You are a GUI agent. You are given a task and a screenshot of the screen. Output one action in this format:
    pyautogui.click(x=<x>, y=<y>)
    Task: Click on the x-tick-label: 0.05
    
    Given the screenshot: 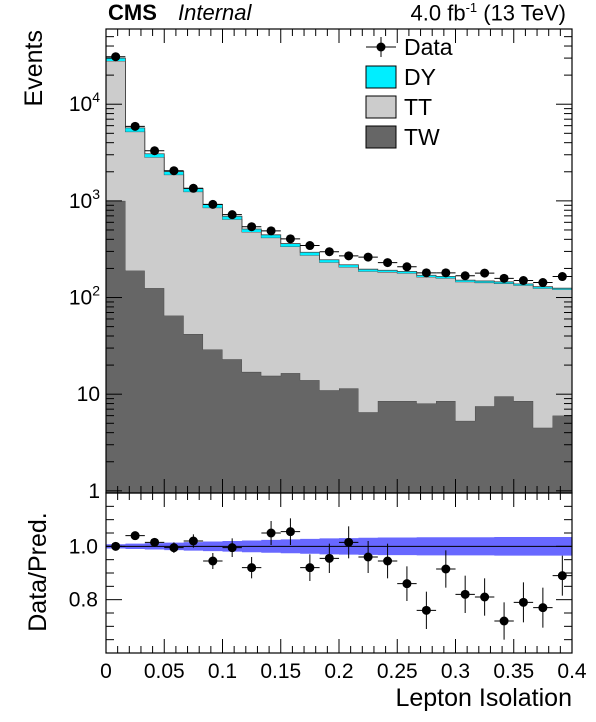 What is the action you would take?
    pyautogui.click(x=164, y=671)
    